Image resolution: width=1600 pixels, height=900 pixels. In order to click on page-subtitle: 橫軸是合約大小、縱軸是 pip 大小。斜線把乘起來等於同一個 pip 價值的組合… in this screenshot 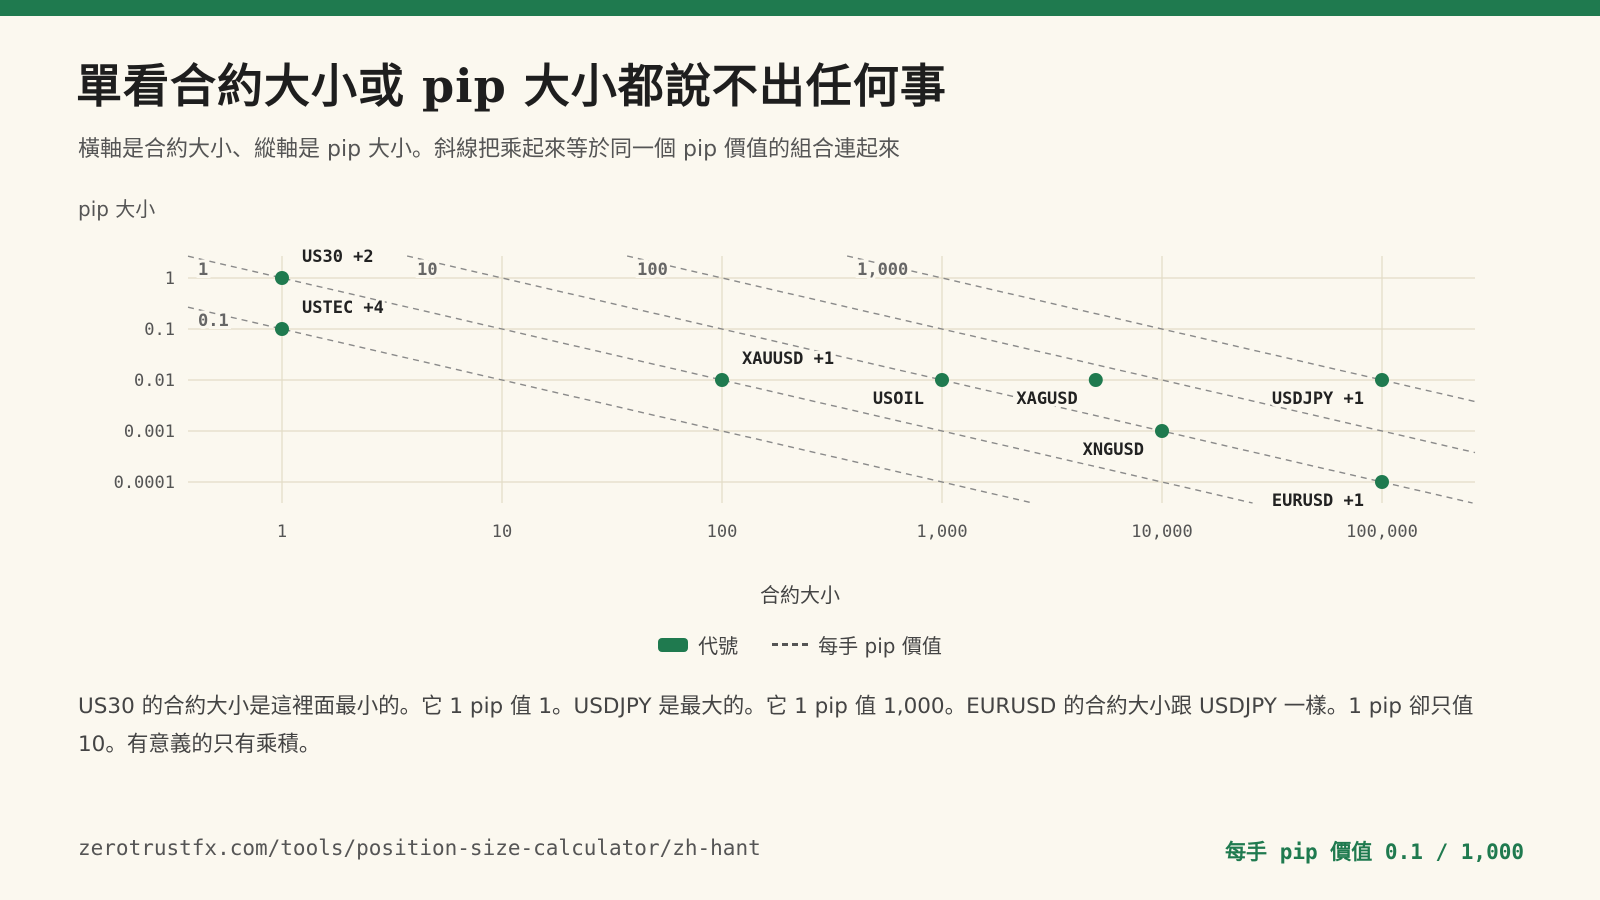, I will do `click(489, 149)`.